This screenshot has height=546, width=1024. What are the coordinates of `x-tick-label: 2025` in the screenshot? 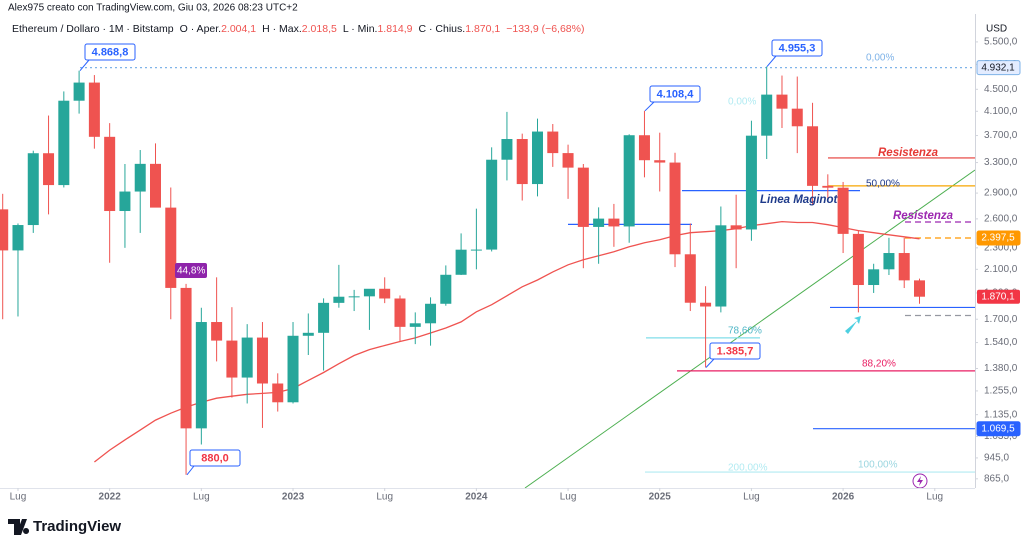 It's located at (660, 497).